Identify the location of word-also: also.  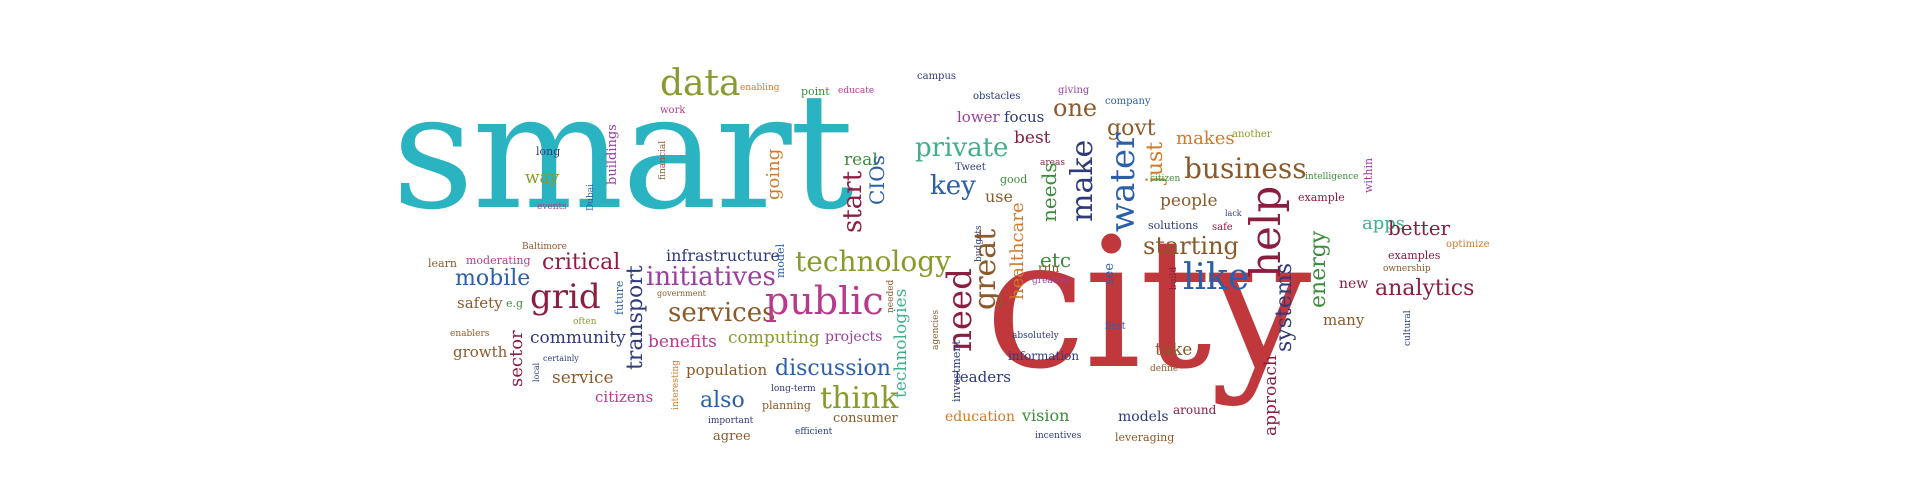
(722, 400).